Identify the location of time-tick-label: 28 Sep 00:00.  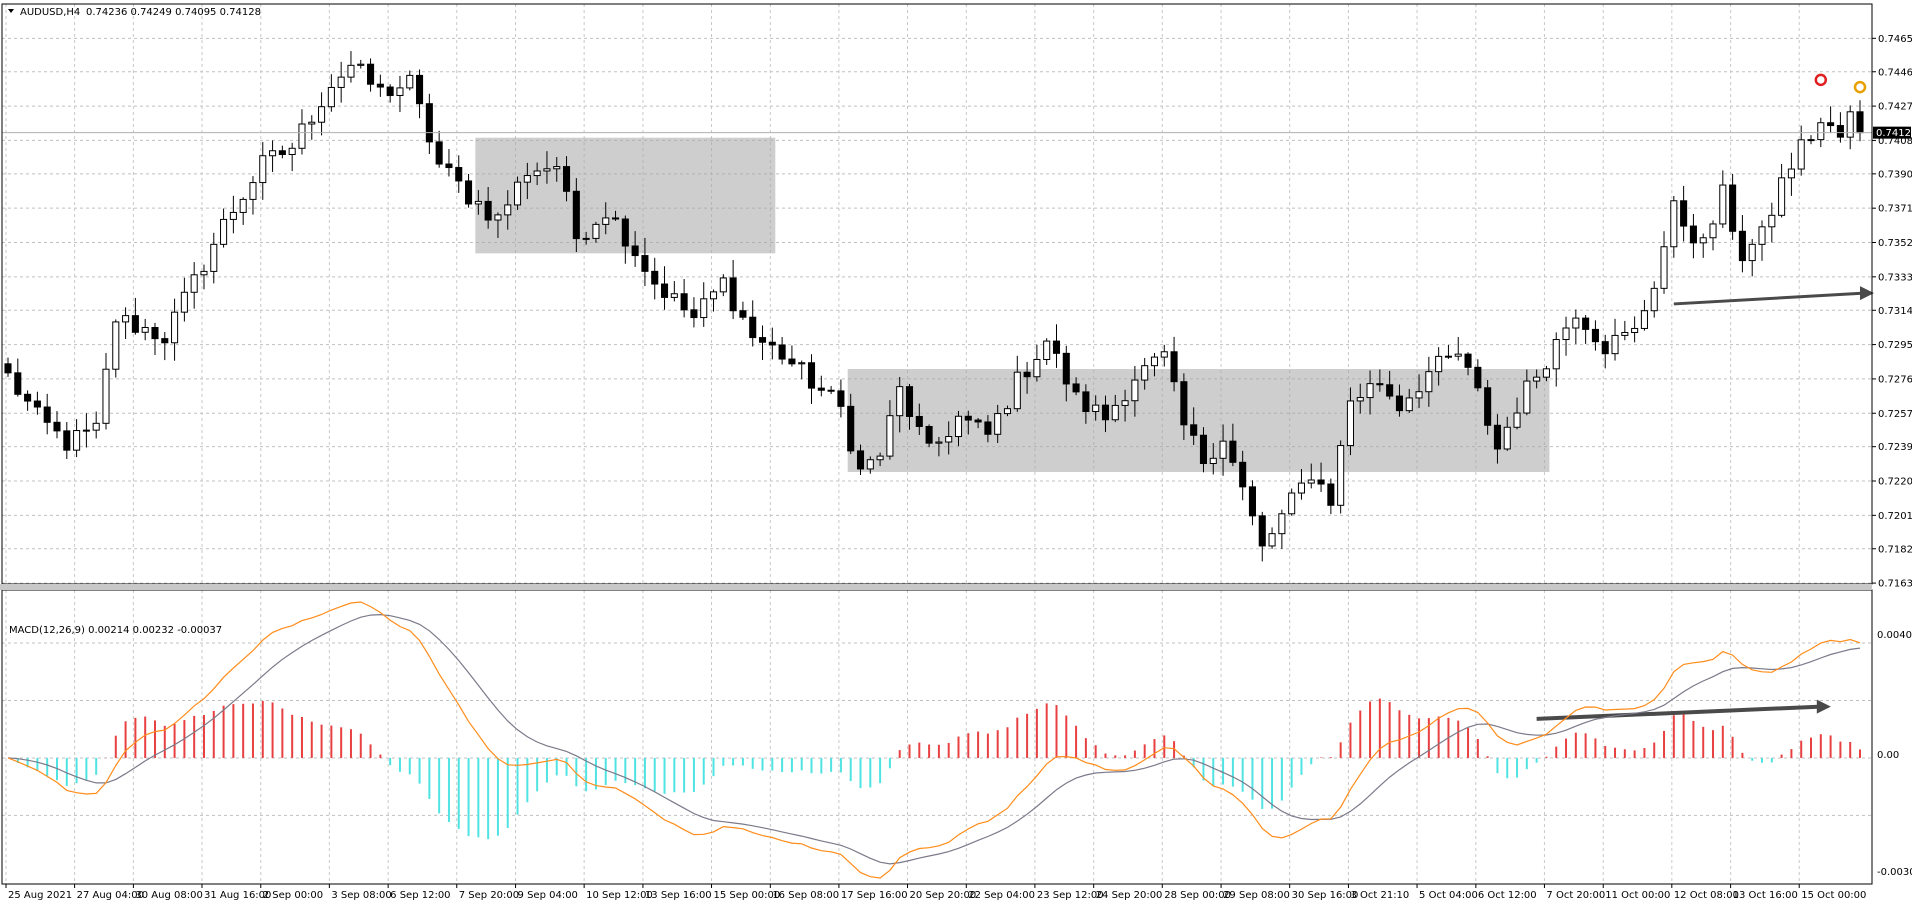
(1197, 895).